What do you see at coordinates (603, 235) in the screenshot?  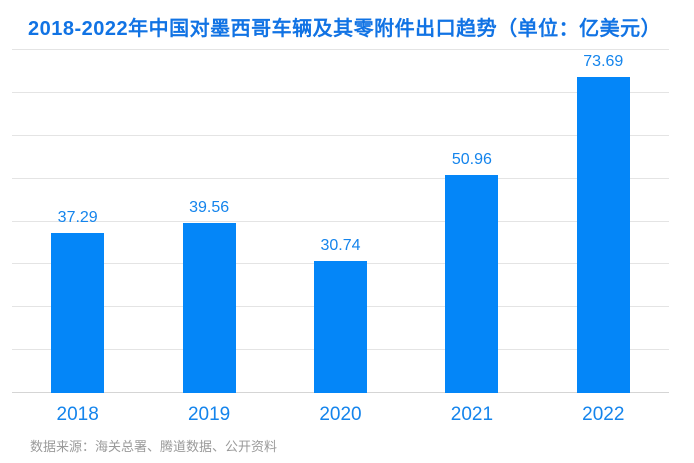 I see `bar-2022` at bounding box center [603, 235].